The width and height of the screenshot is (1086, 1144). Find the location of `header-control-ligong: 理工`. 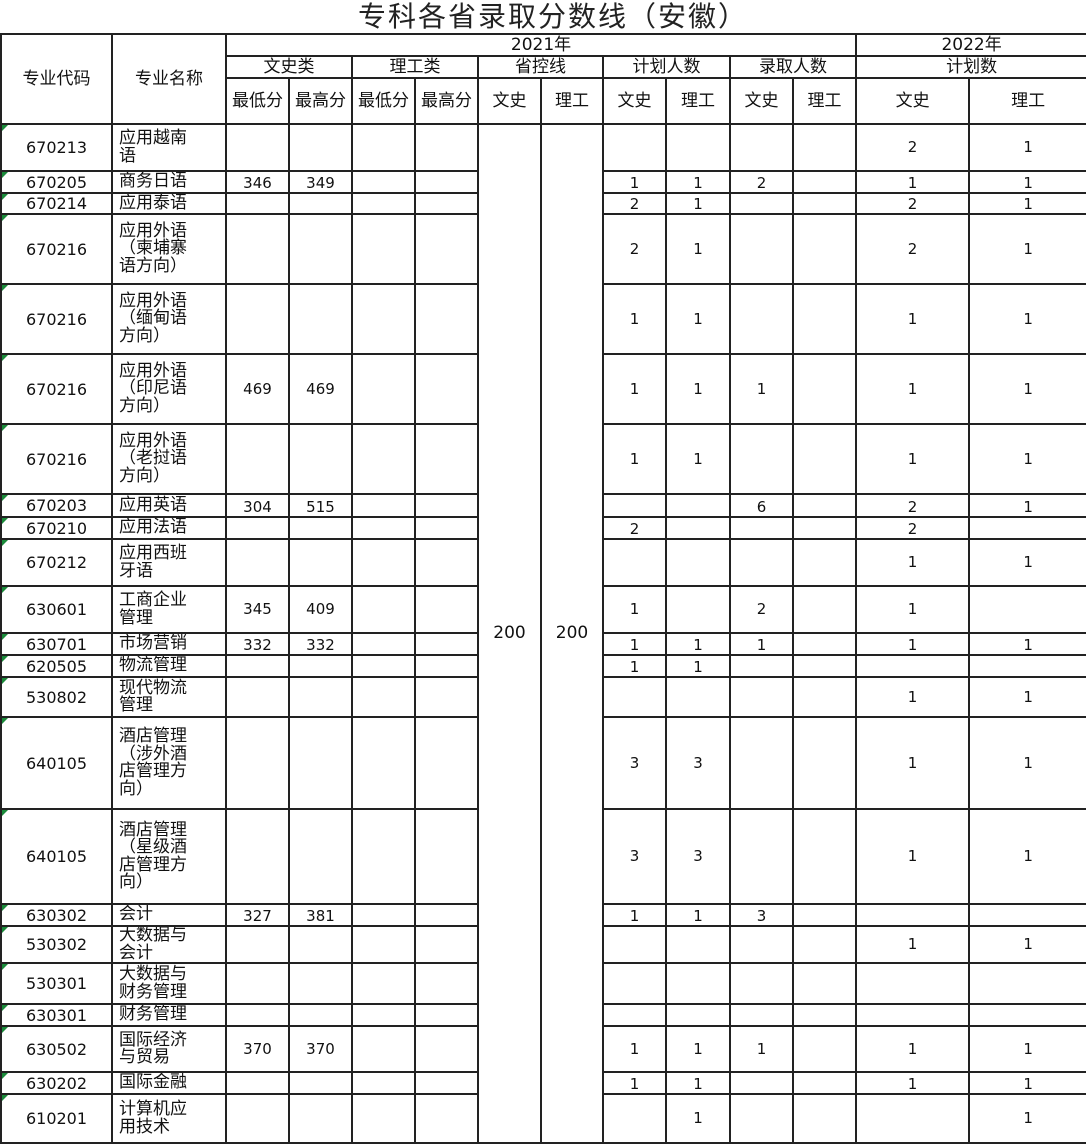

header-control-ligong: 理工 is located at coordinates (572, 101).